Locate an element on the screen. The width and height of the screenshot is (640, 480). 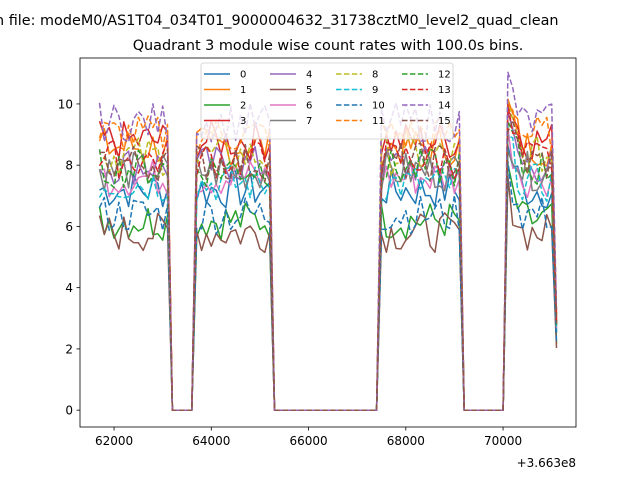
legend-label-3: 3 is located at coordinates (243, 121).